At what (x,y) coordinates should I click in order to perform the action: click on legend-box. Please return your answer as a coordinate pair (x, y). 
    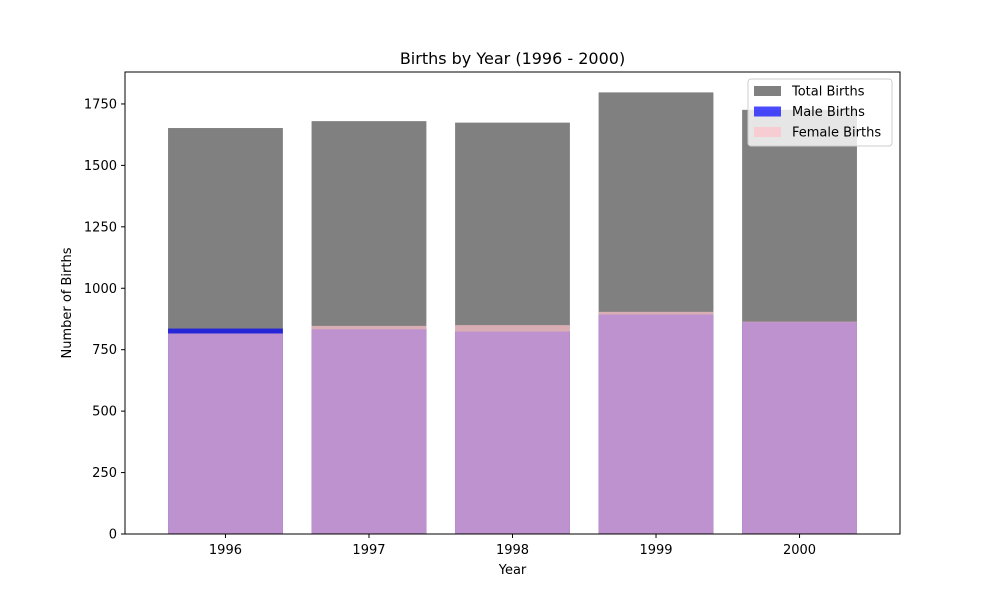
    Looking at the image, I should click on (820, 112).